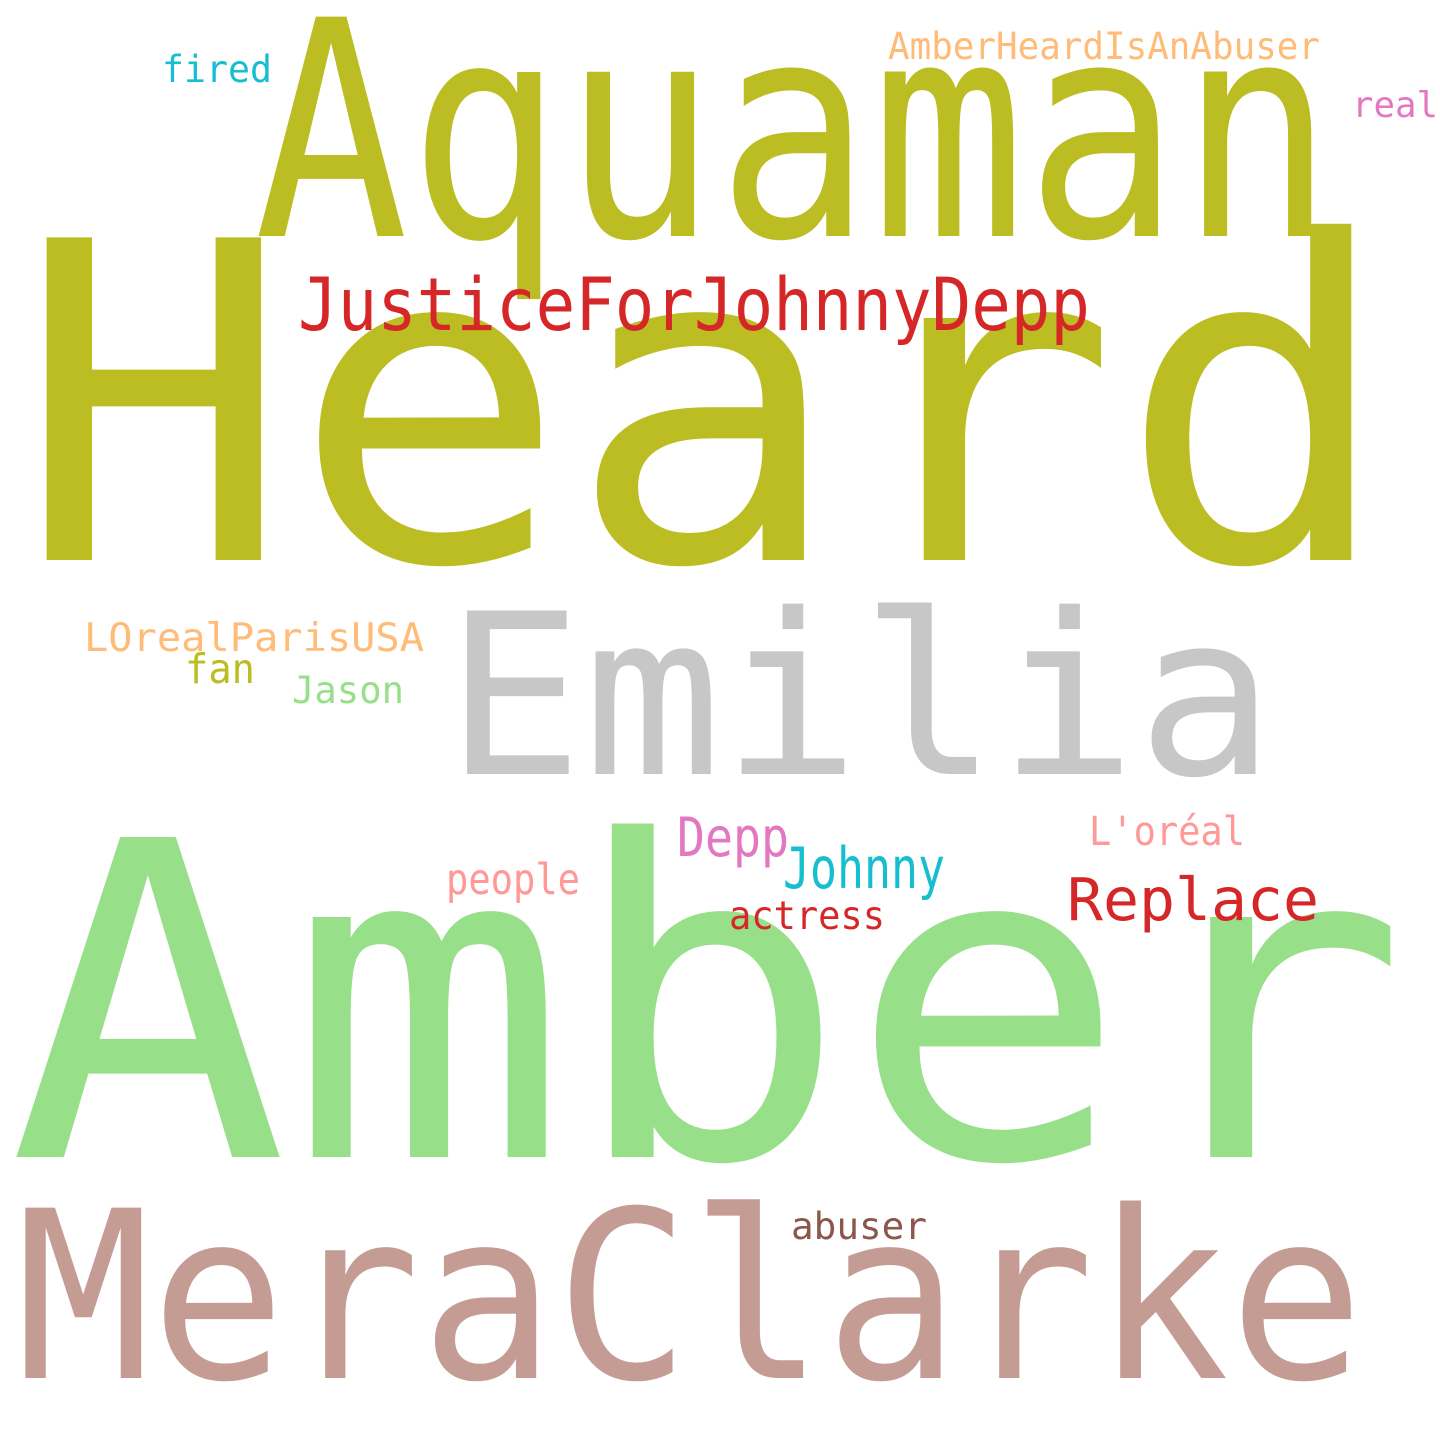  I want to click on word-loreal: L'oréal, so click(1167, 832).